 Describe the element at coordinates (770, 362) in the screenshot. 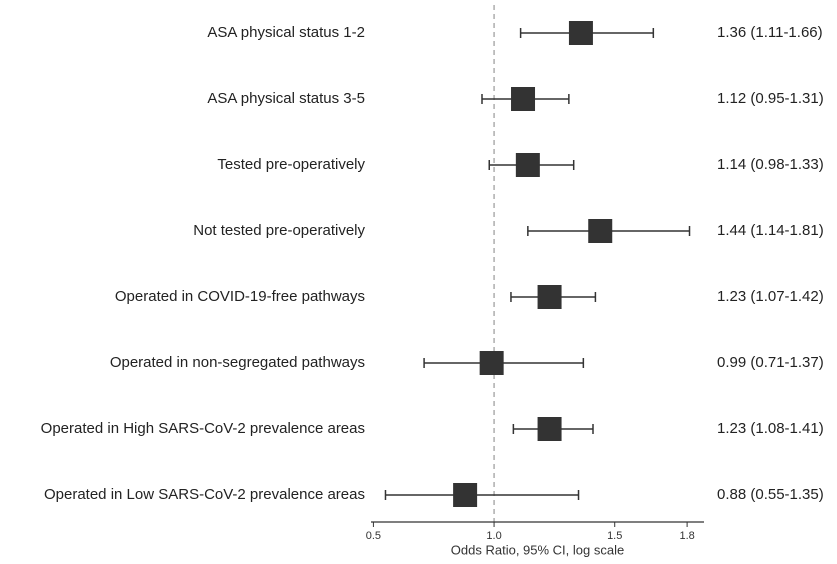

I see `value-label: 0.99 (0.71-1.37)` at that location.